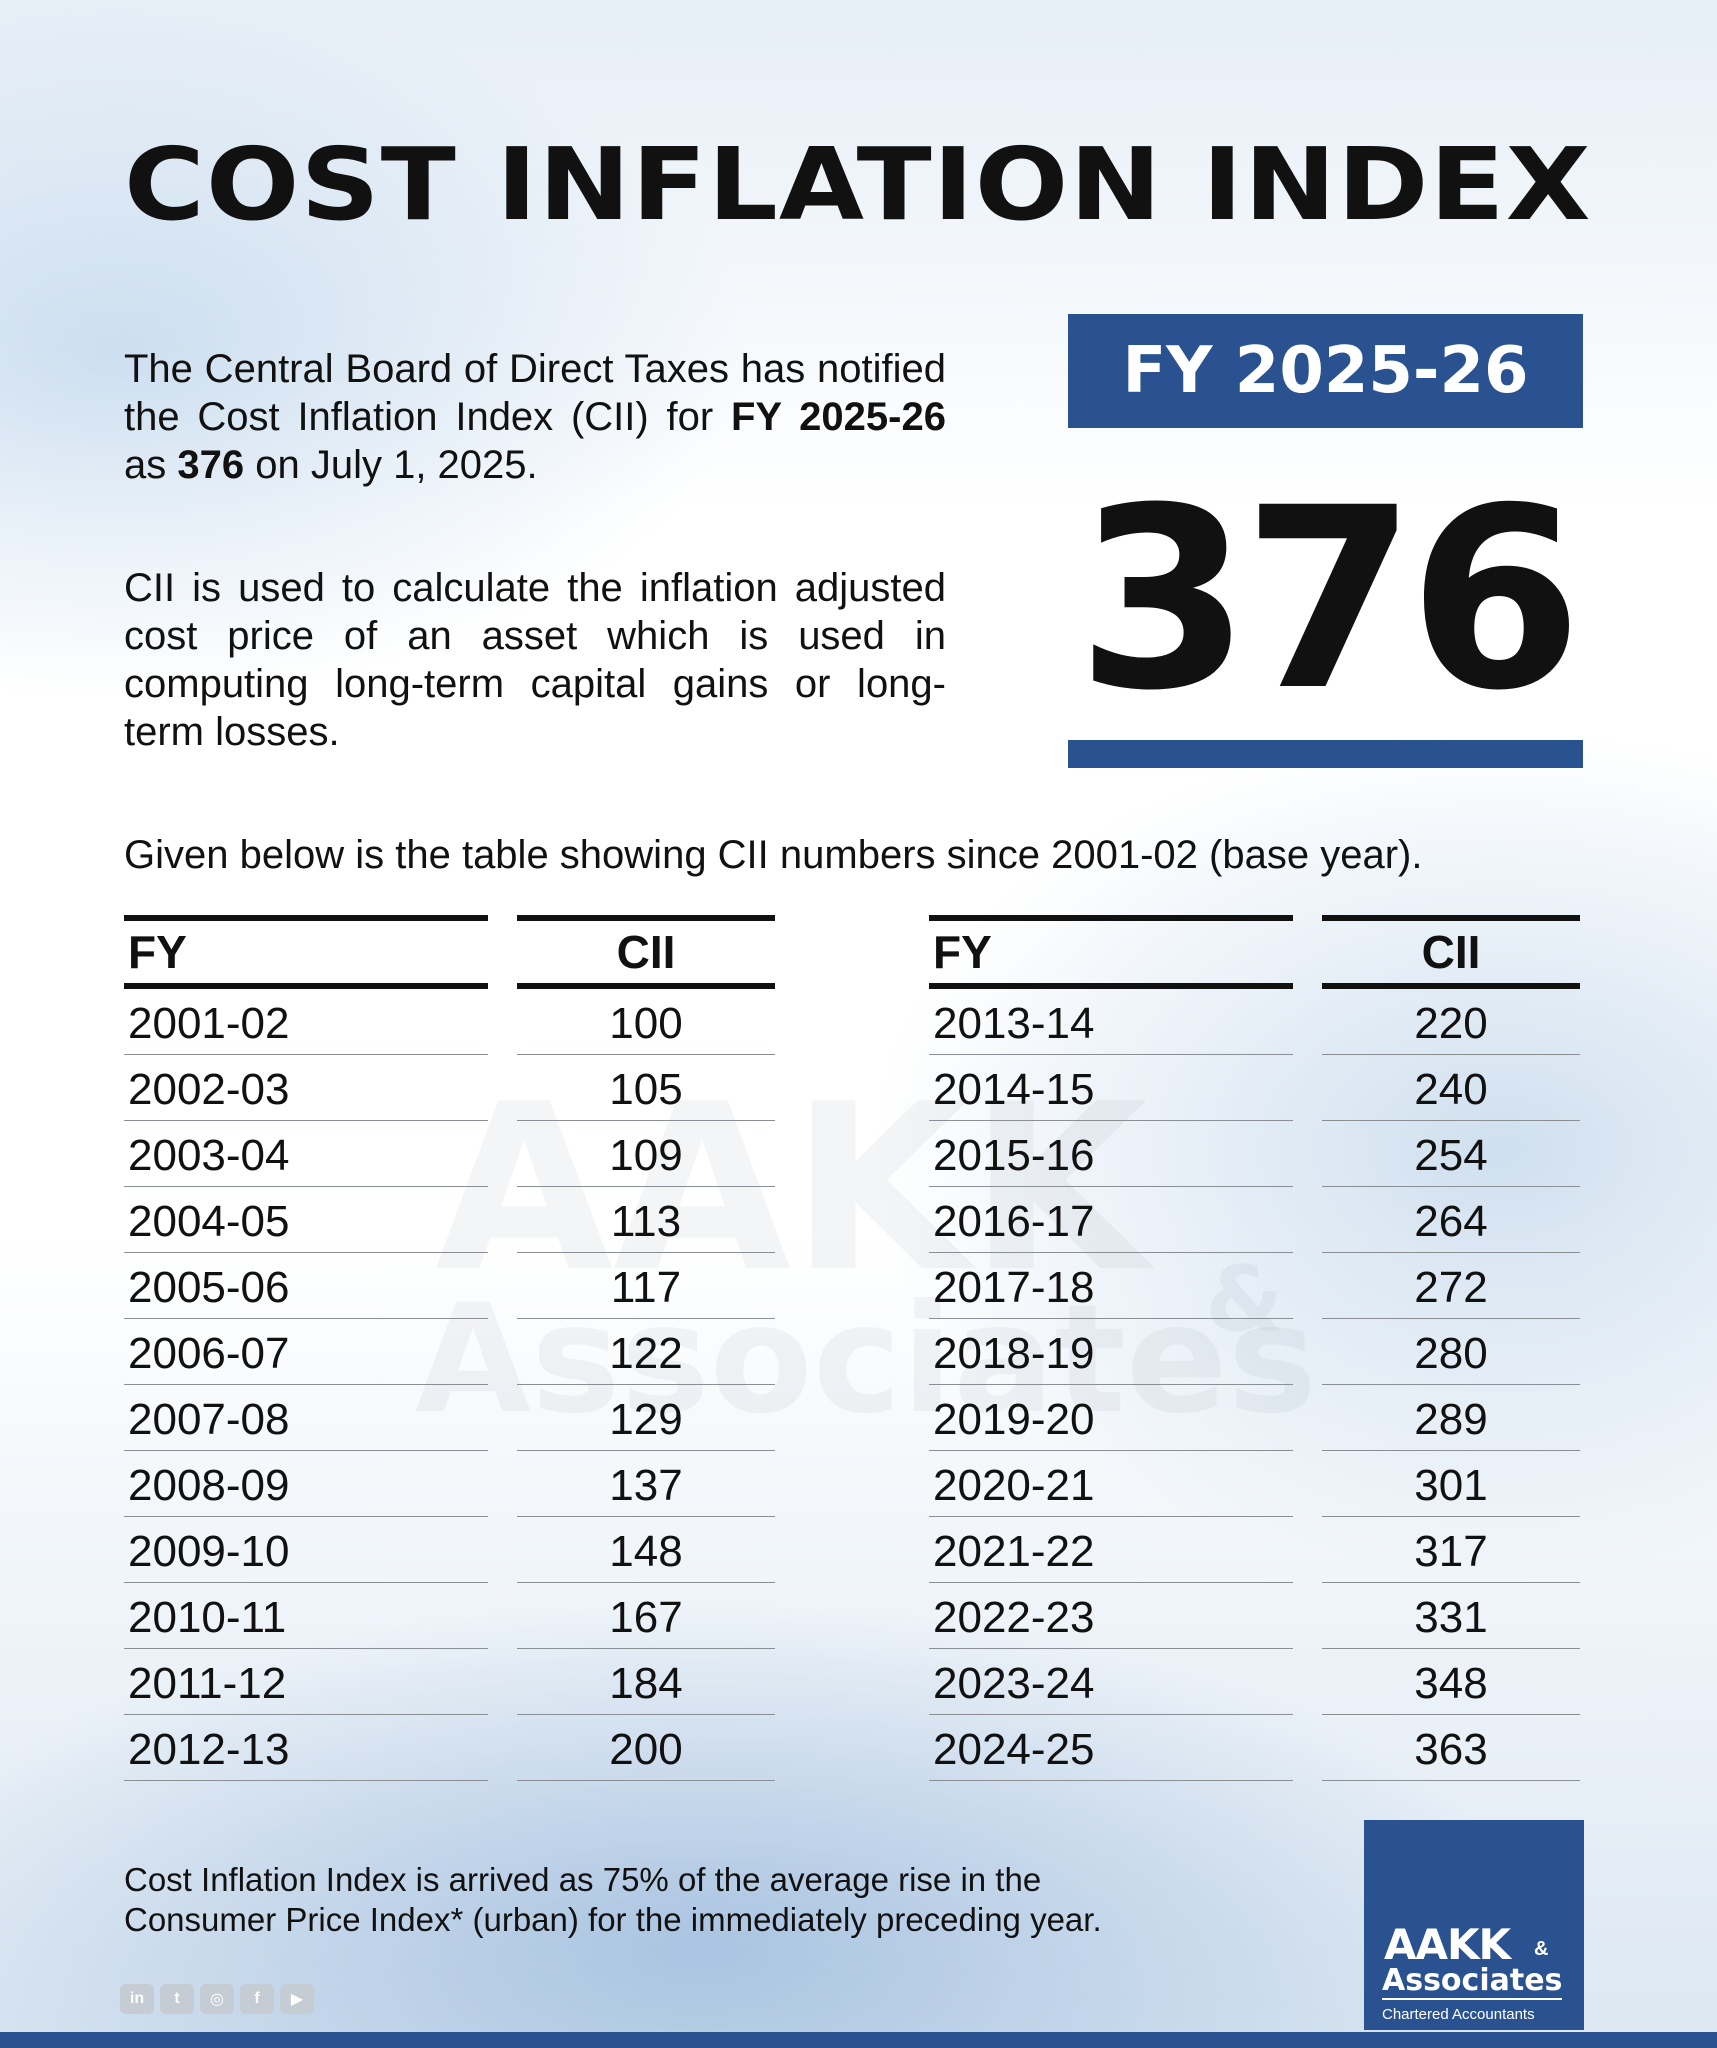 The height and width of the screenshot is (2048, 1717). What do you see at coordinates (1451, 1682) in the screenshot?
I see `table-cell-cii: 348` at bounding box center [1451, 1682].